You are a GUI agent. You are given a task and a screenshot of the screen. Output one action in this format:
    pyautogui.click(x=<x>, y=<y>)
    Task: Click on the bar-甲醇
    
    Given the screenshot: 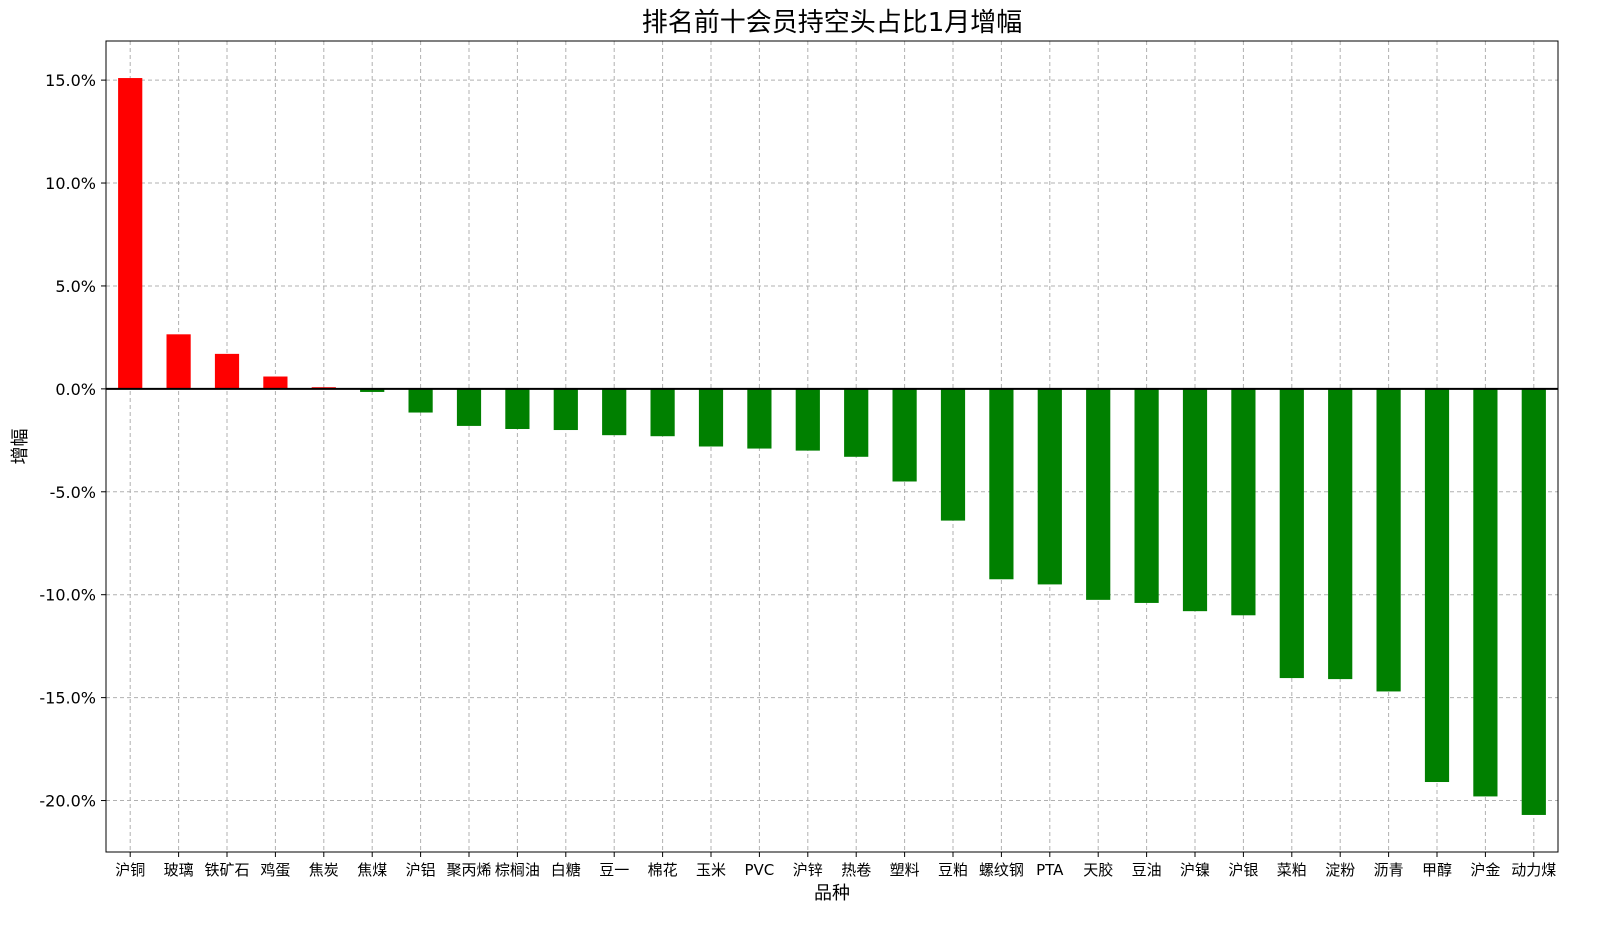 What is the action you would take?
    pyautogui.click(x=1437, y=585)
    